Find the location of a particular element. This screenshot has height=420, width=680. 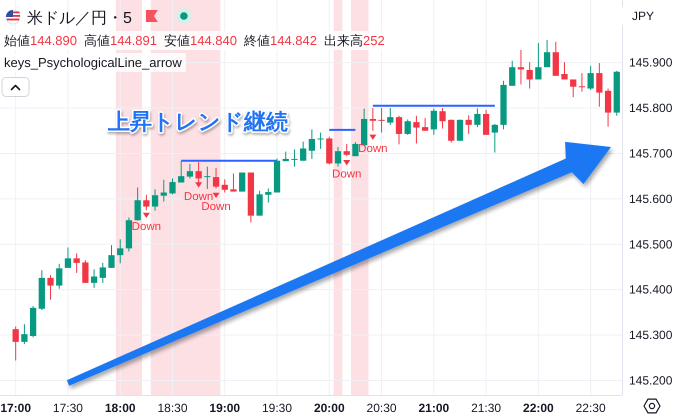

x-tick-label: 18:30 is located at coordinates (172, 408).